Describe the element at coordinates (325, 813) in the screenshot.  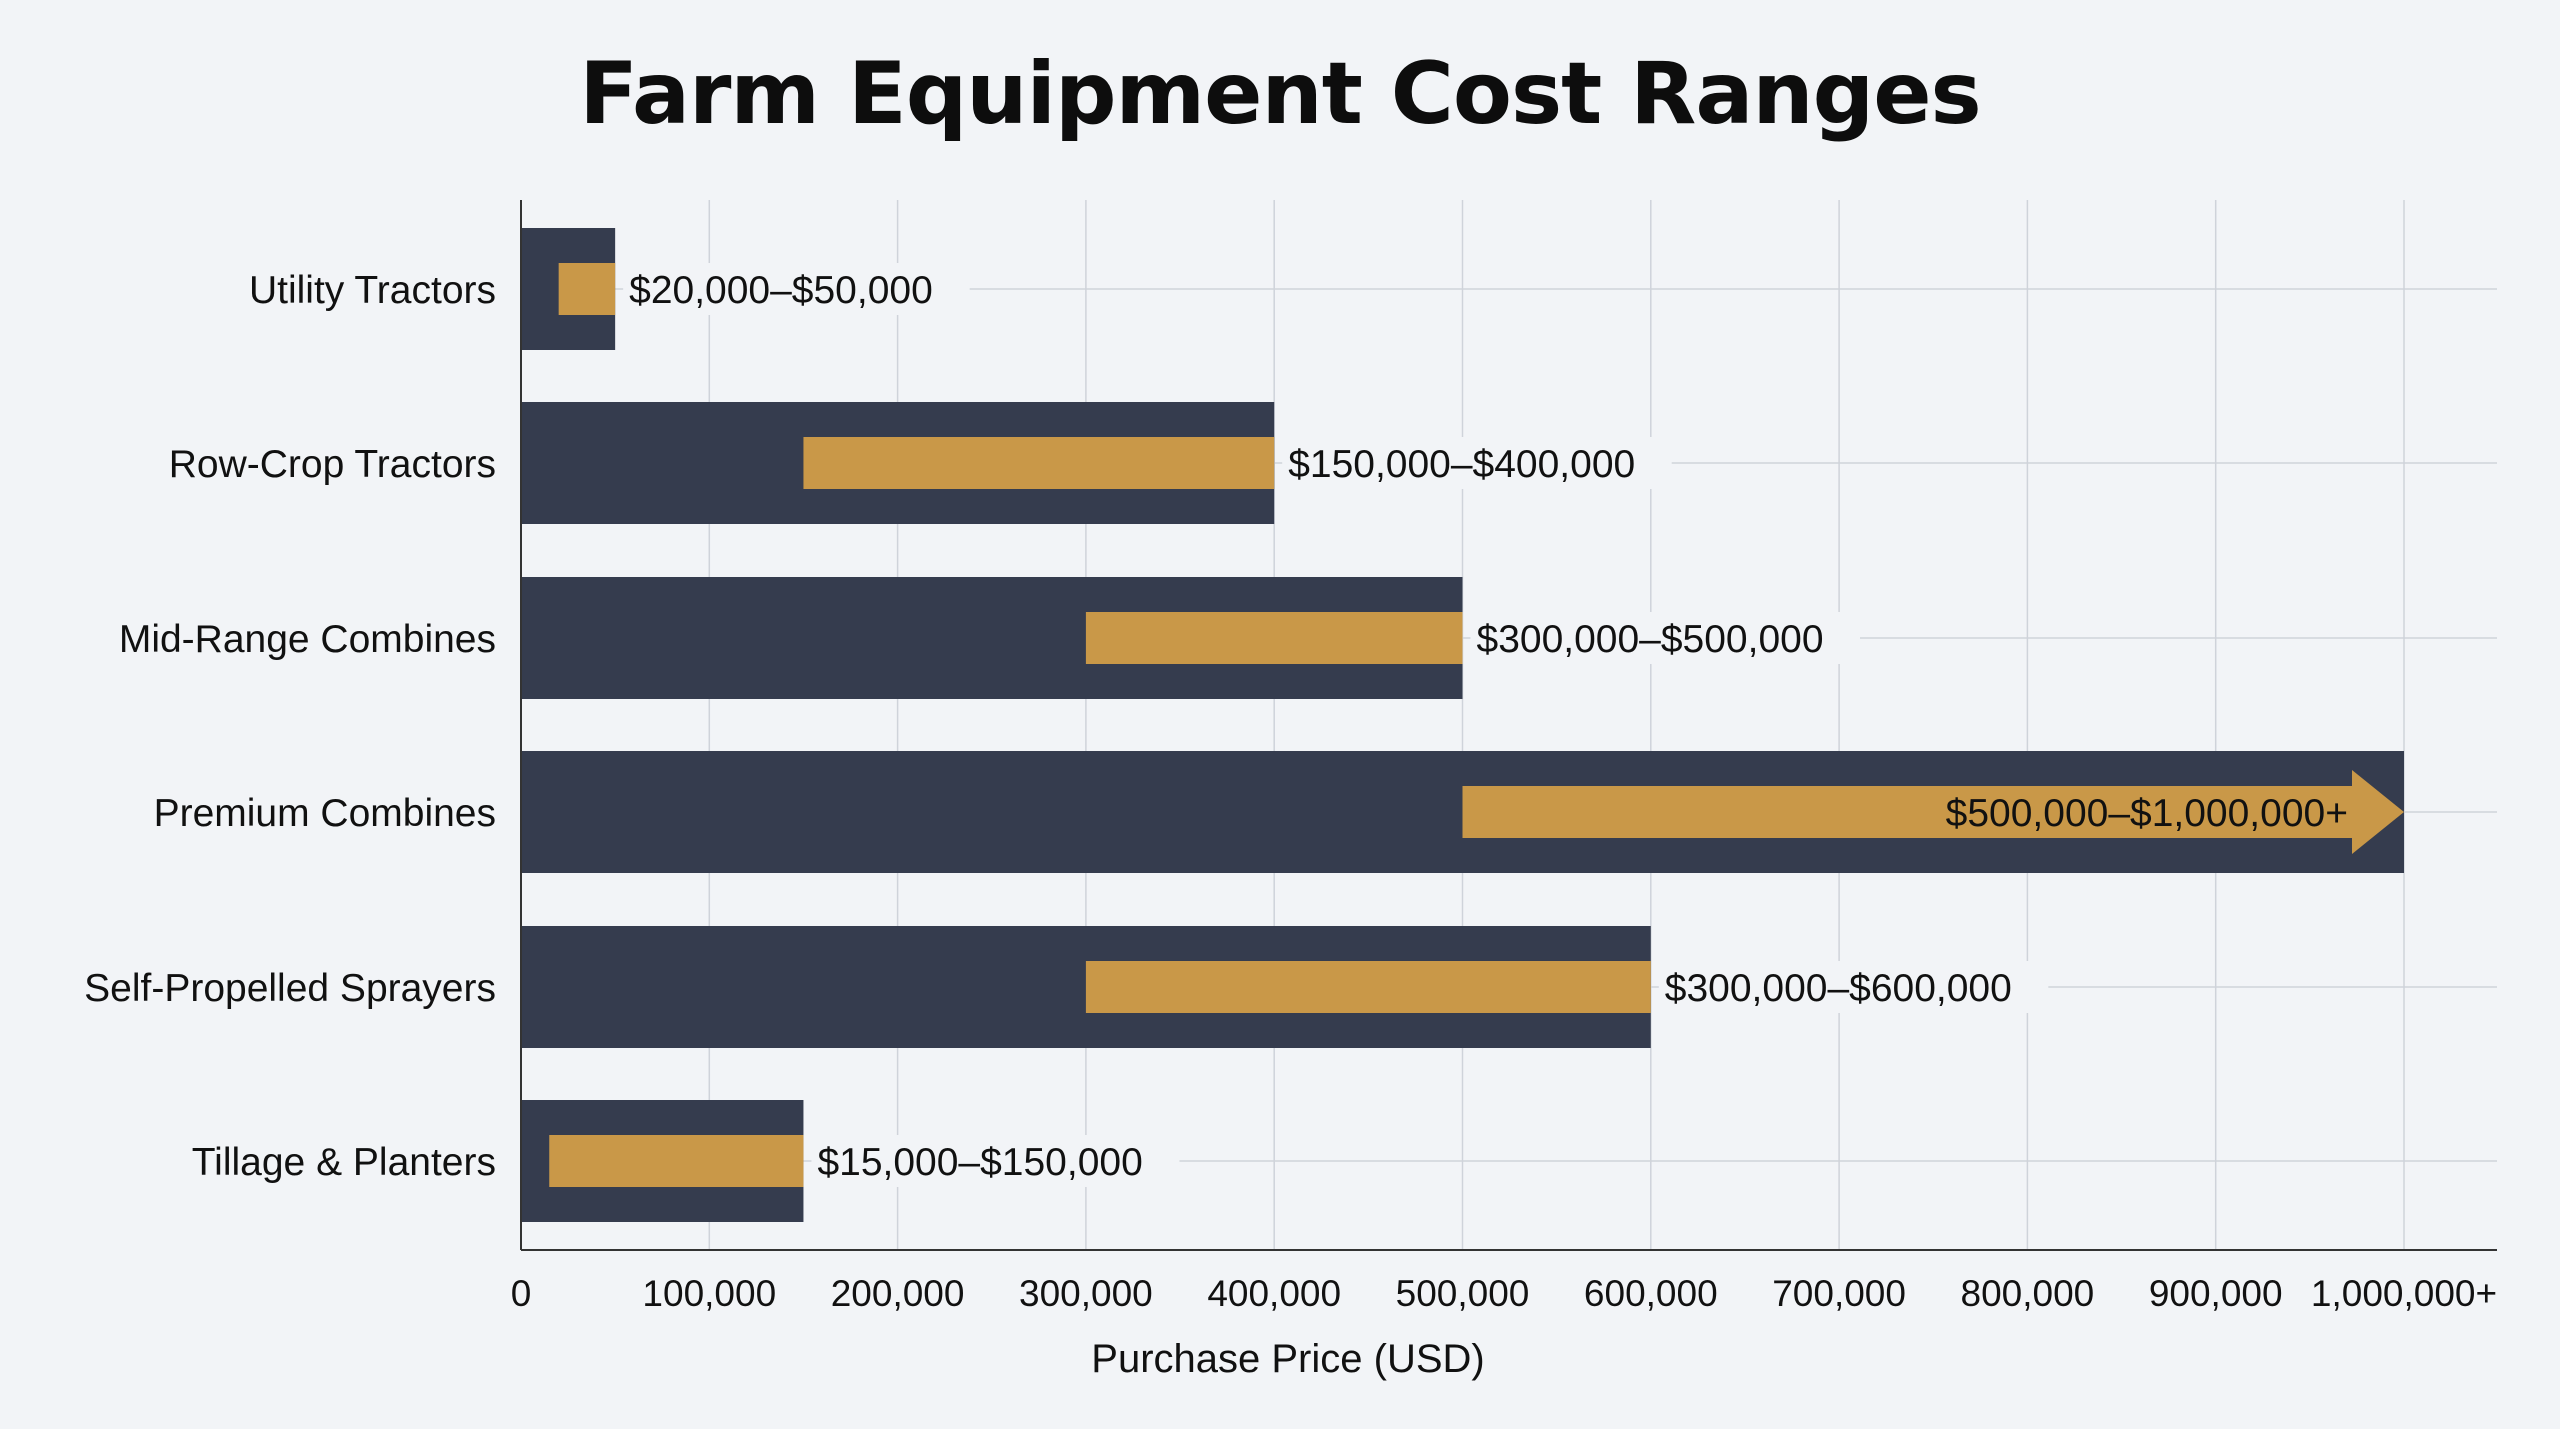
I see `y-tick-label: Premium Combines` at that location.